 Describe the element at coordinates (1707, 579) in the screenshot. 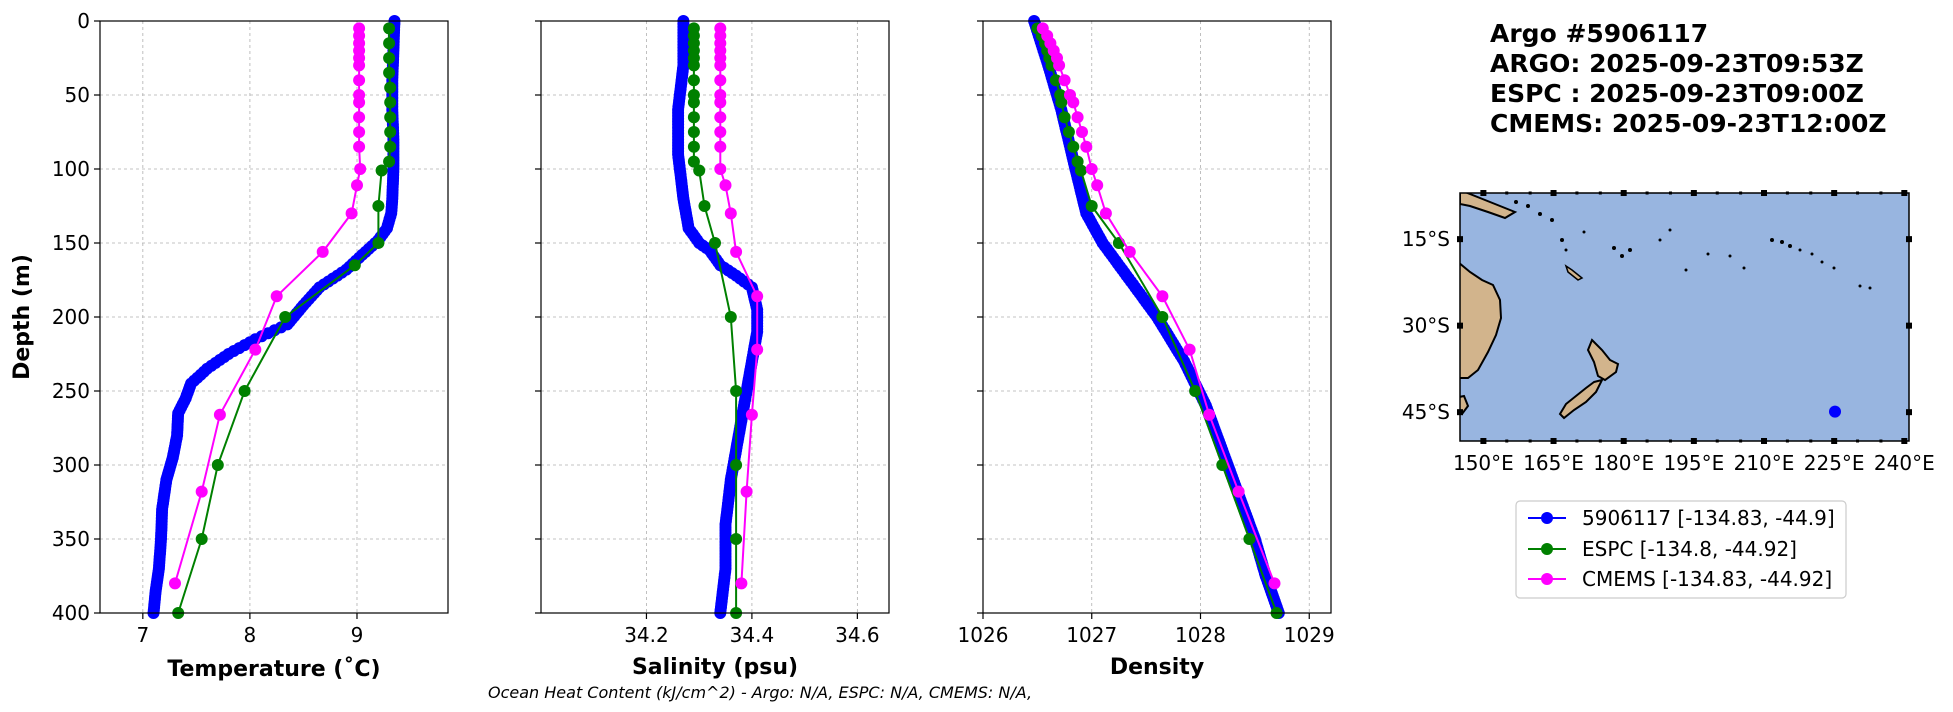

I see `legend-label-cmems: CMEMS [-134.83, -44.92]` at that location.